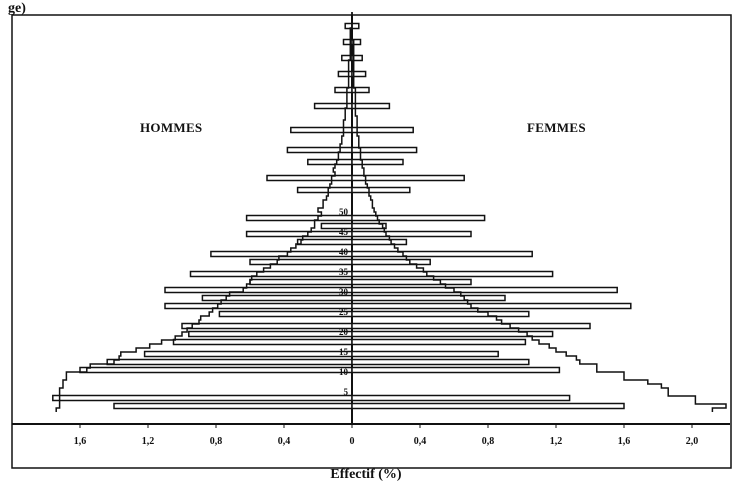  What do you see at coordinates (692, 441) in the screenshot?
I see `x-tick-label: 2,0` at bounding box center [692, 441].